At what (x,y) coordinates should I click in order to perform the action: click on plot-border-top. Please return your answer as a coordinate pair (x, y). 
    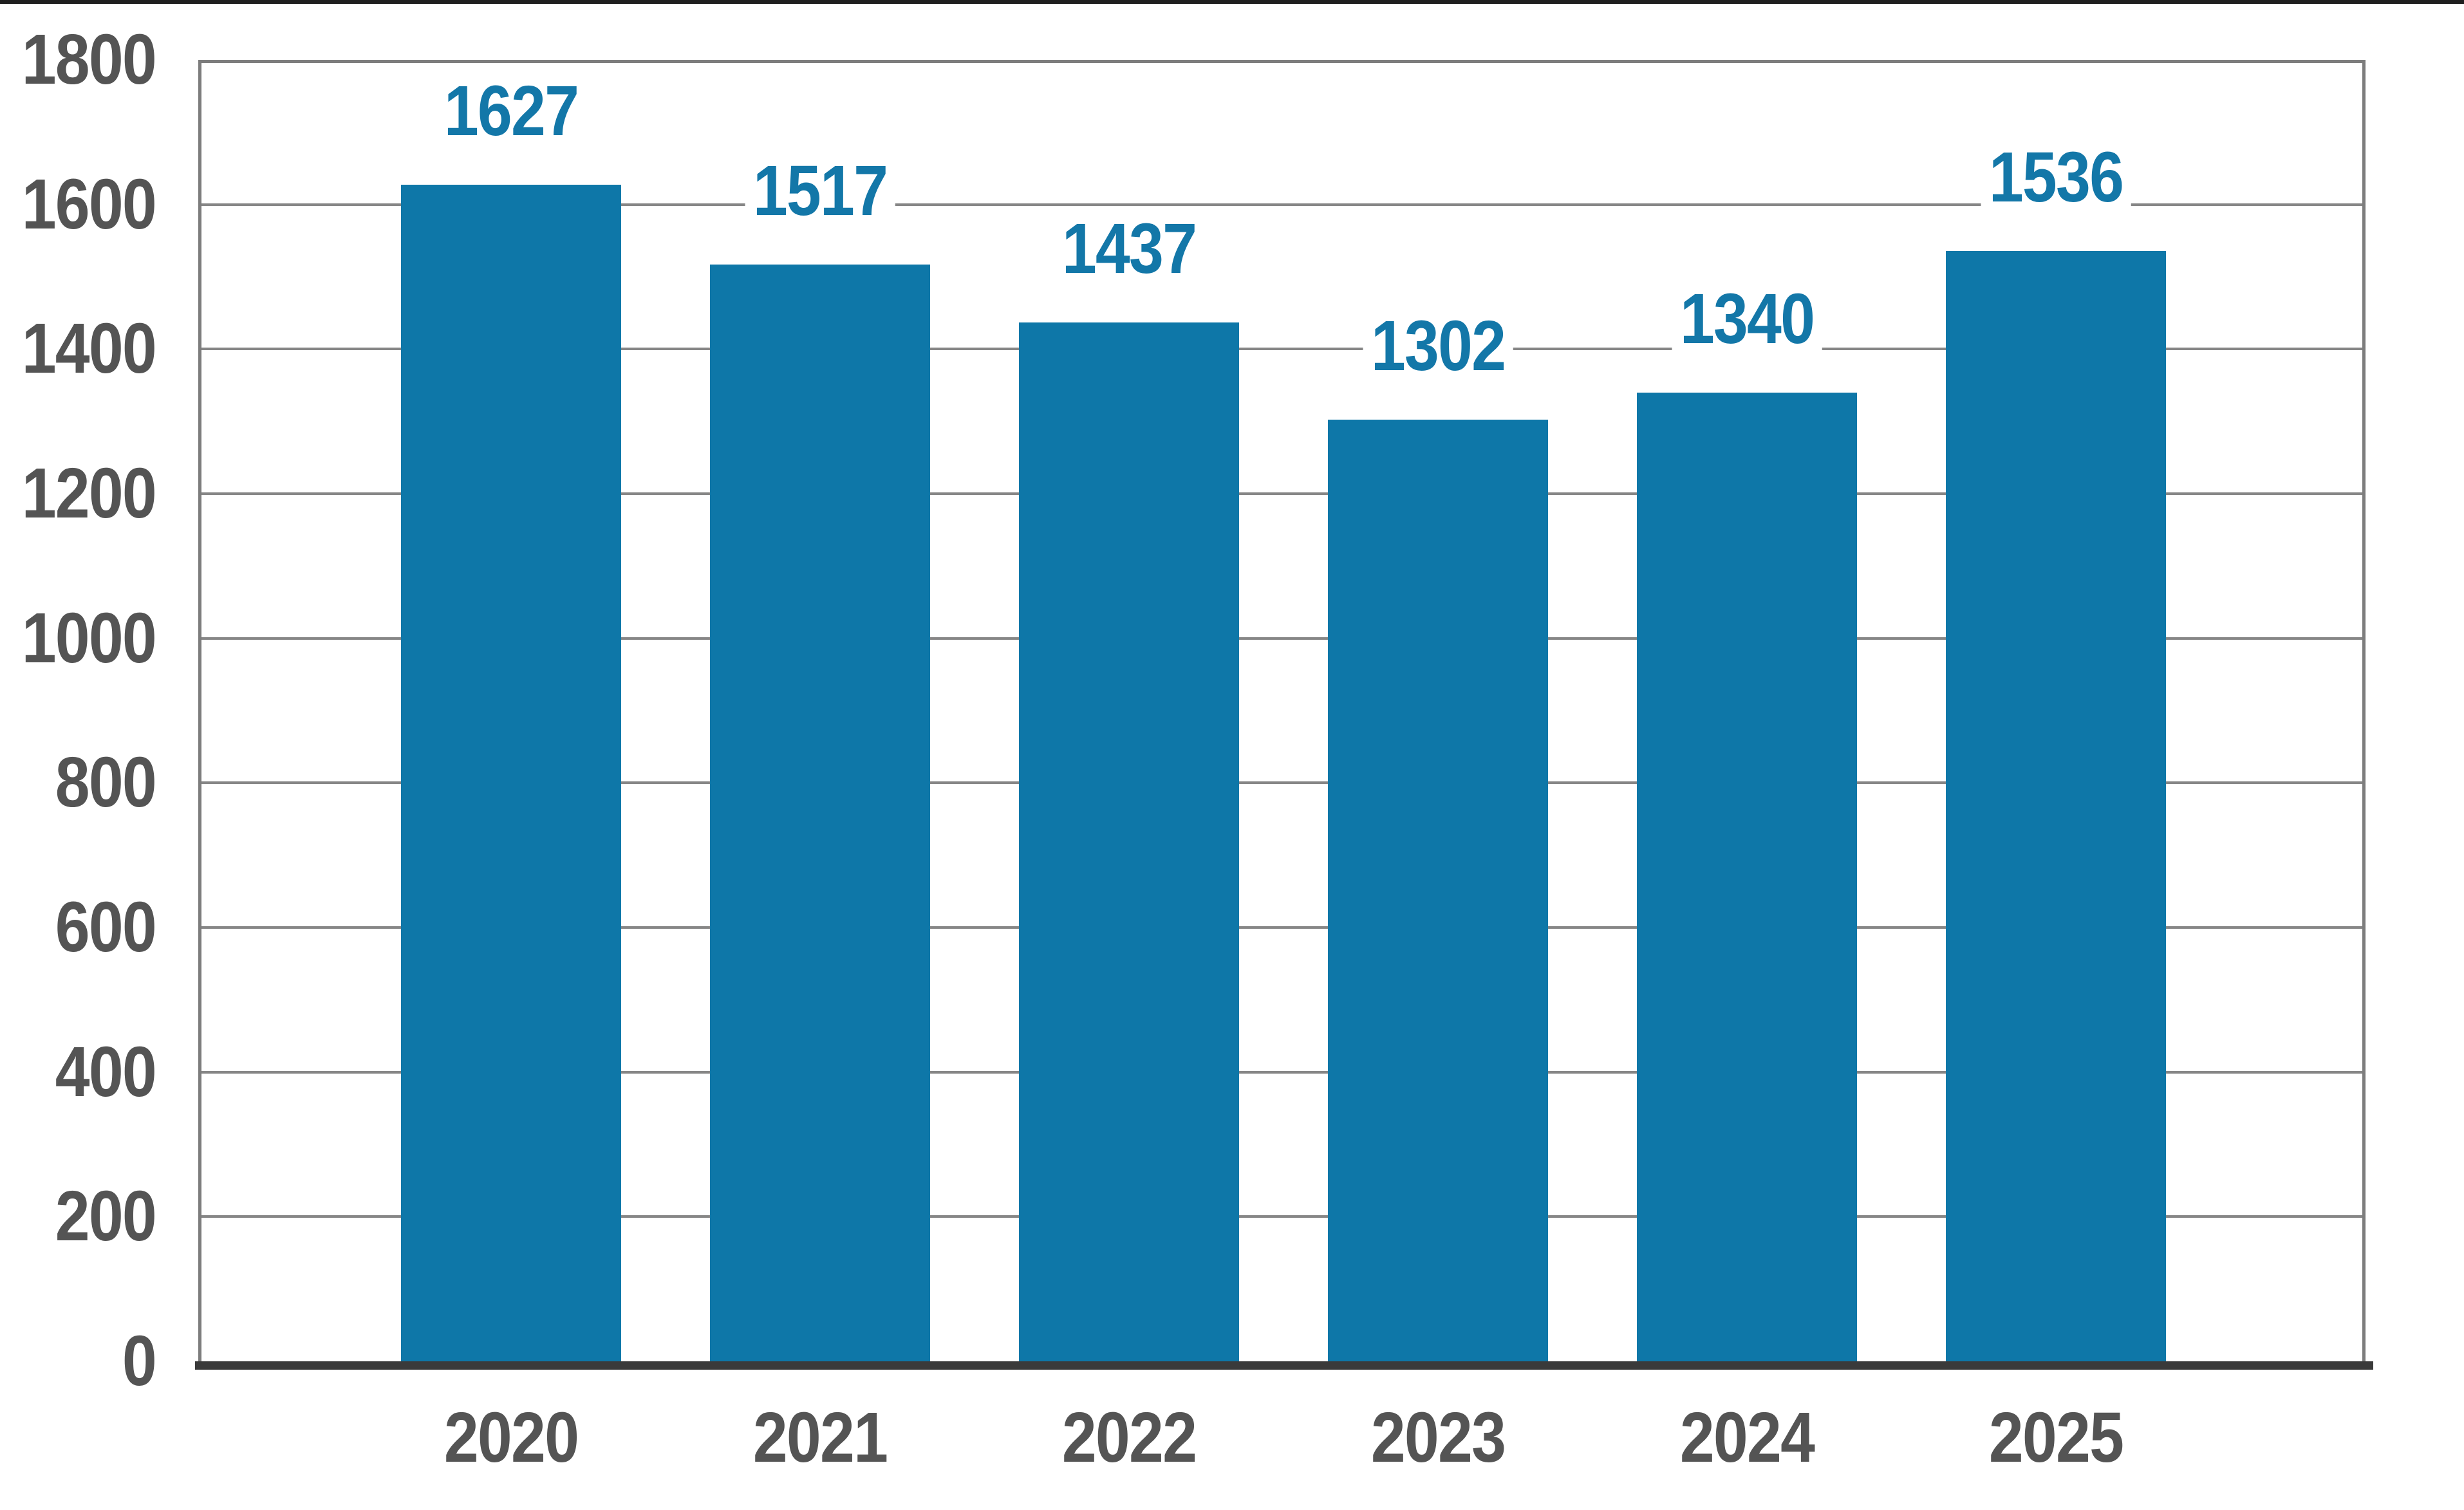
    Looking at the image, I should click on (1281, 61).